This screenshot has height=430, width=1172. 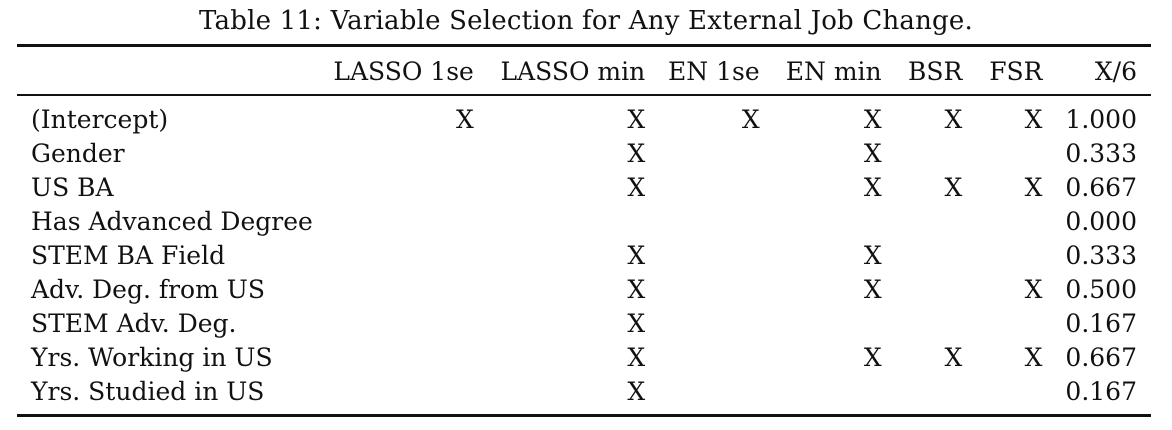 What do you see at coordinates (170, 71) in the screenshot?
I see `header-variable` at bounding box center [170, 71].